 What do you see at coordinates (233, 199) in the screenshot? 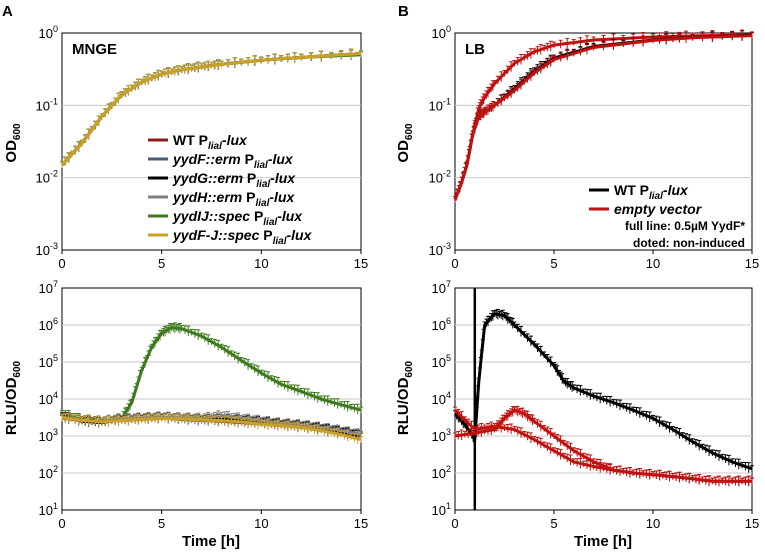
I see `legend-label: yydH::erm Plial-lux` at bounding box center [233, 199].